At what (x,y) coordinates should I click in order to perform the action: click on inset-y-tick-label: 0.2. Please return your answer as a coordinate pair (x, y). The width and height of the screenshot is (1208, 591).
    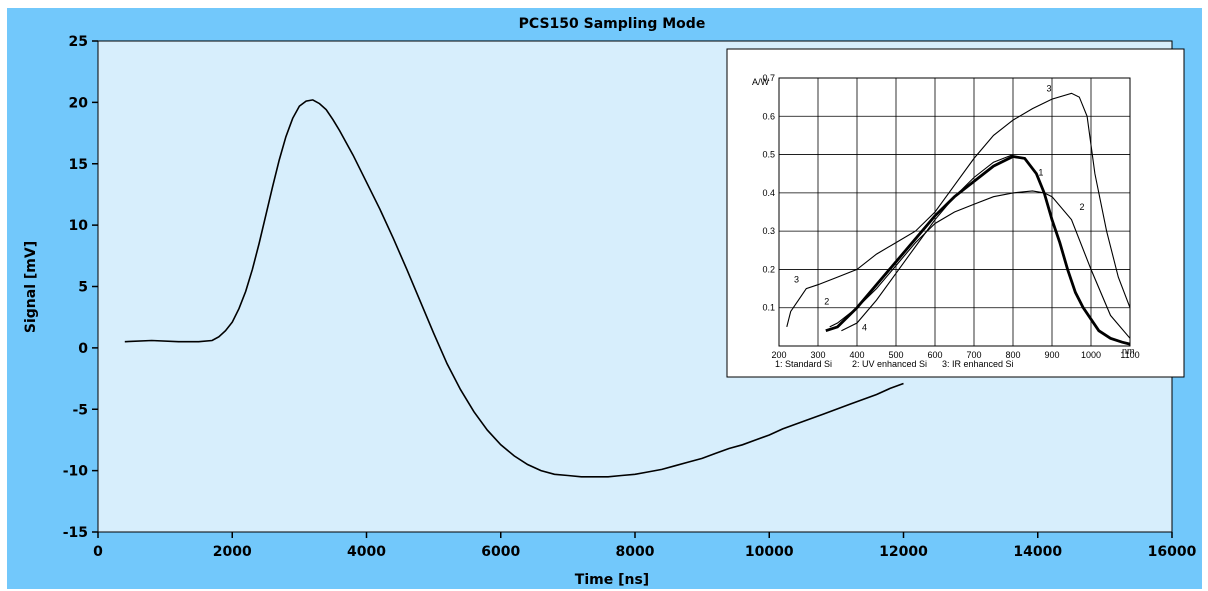
    Looking at the image, I should click on (768, 269).